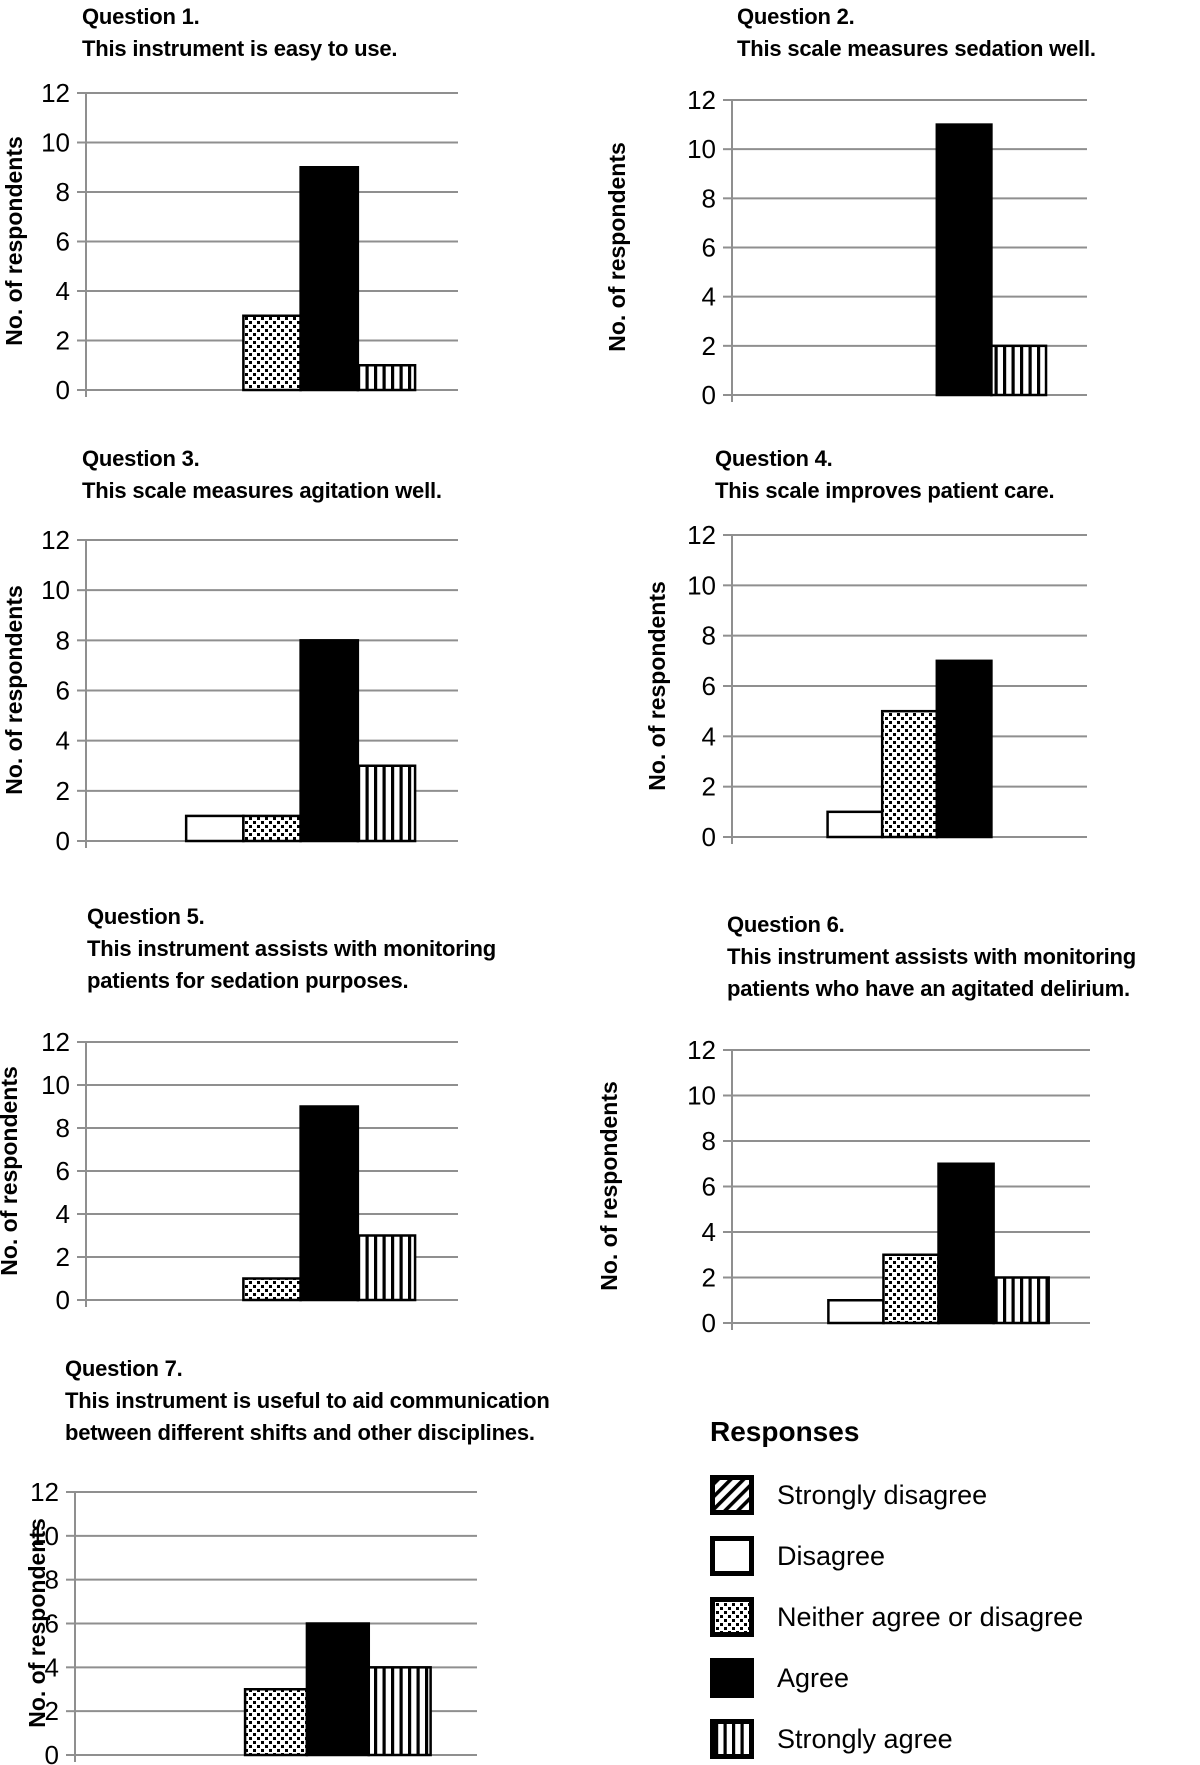 The width and height of the screenshot is (1200, 1765). What do you see at coordinates (732, 1495) in the screenshot?
I see `legend-swatch-strongly-disagree` at bounding box center [732, 1495].